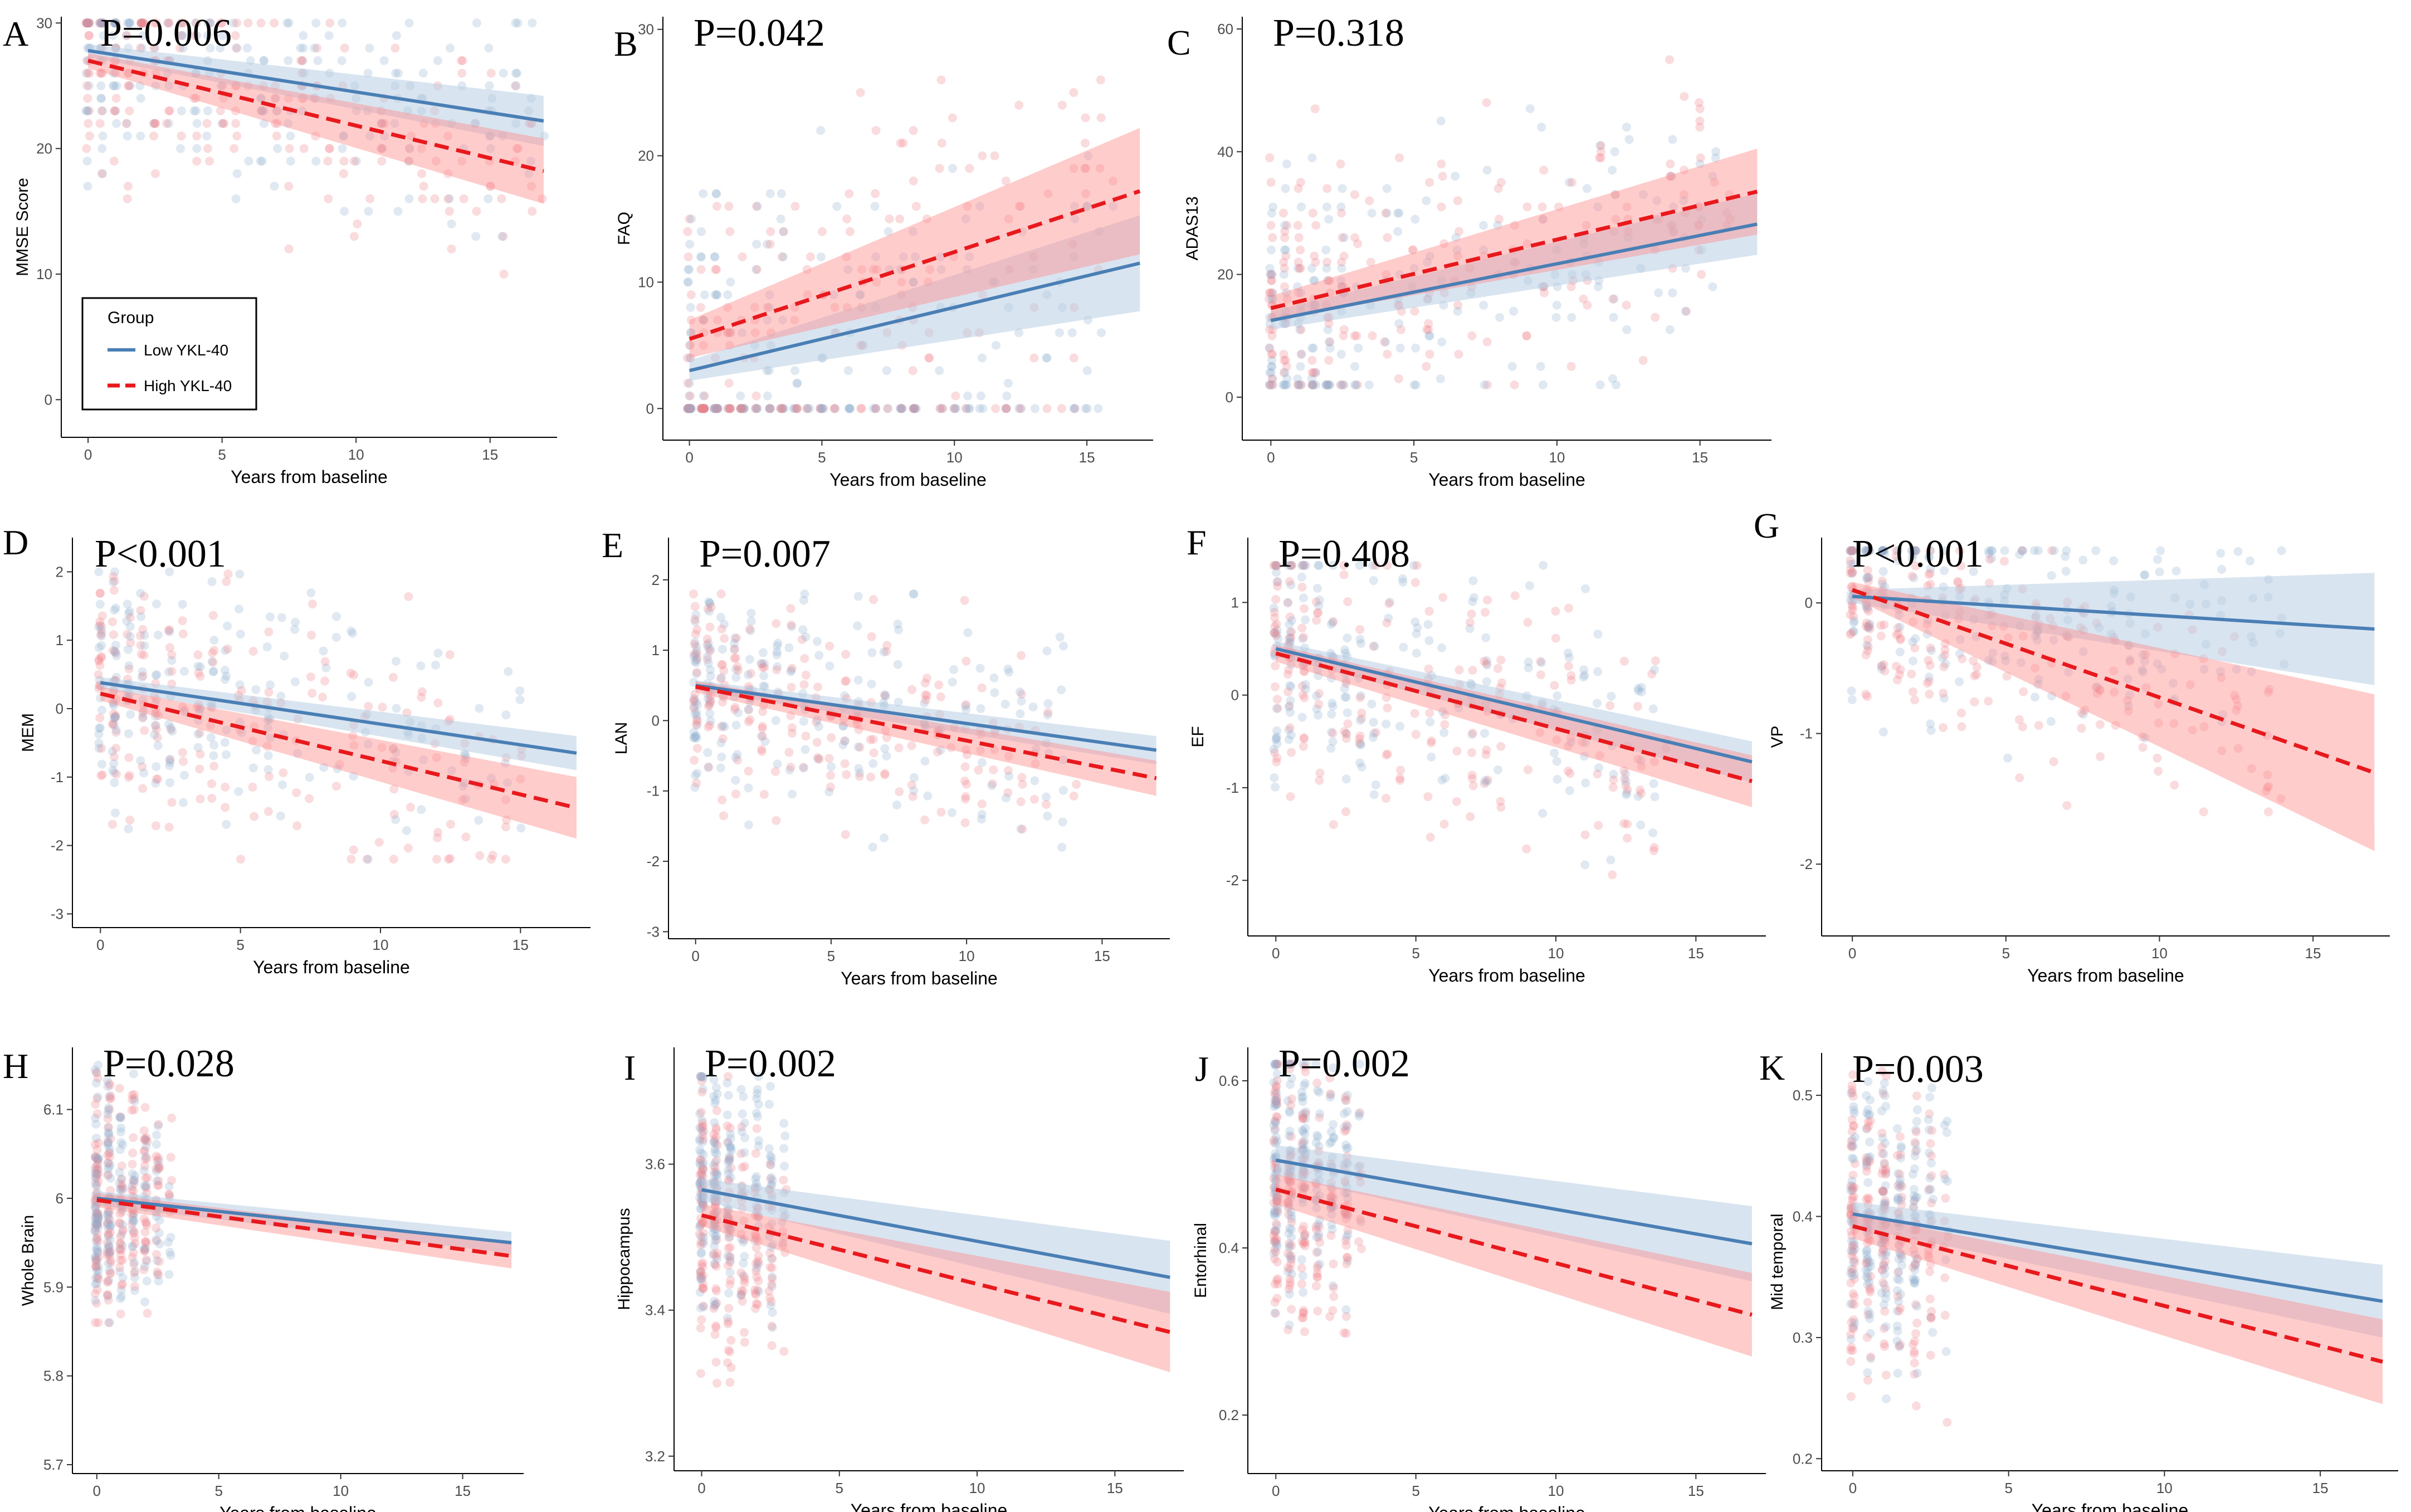  I want to click on y-tick-label: 3.6, so click(655, 1164).